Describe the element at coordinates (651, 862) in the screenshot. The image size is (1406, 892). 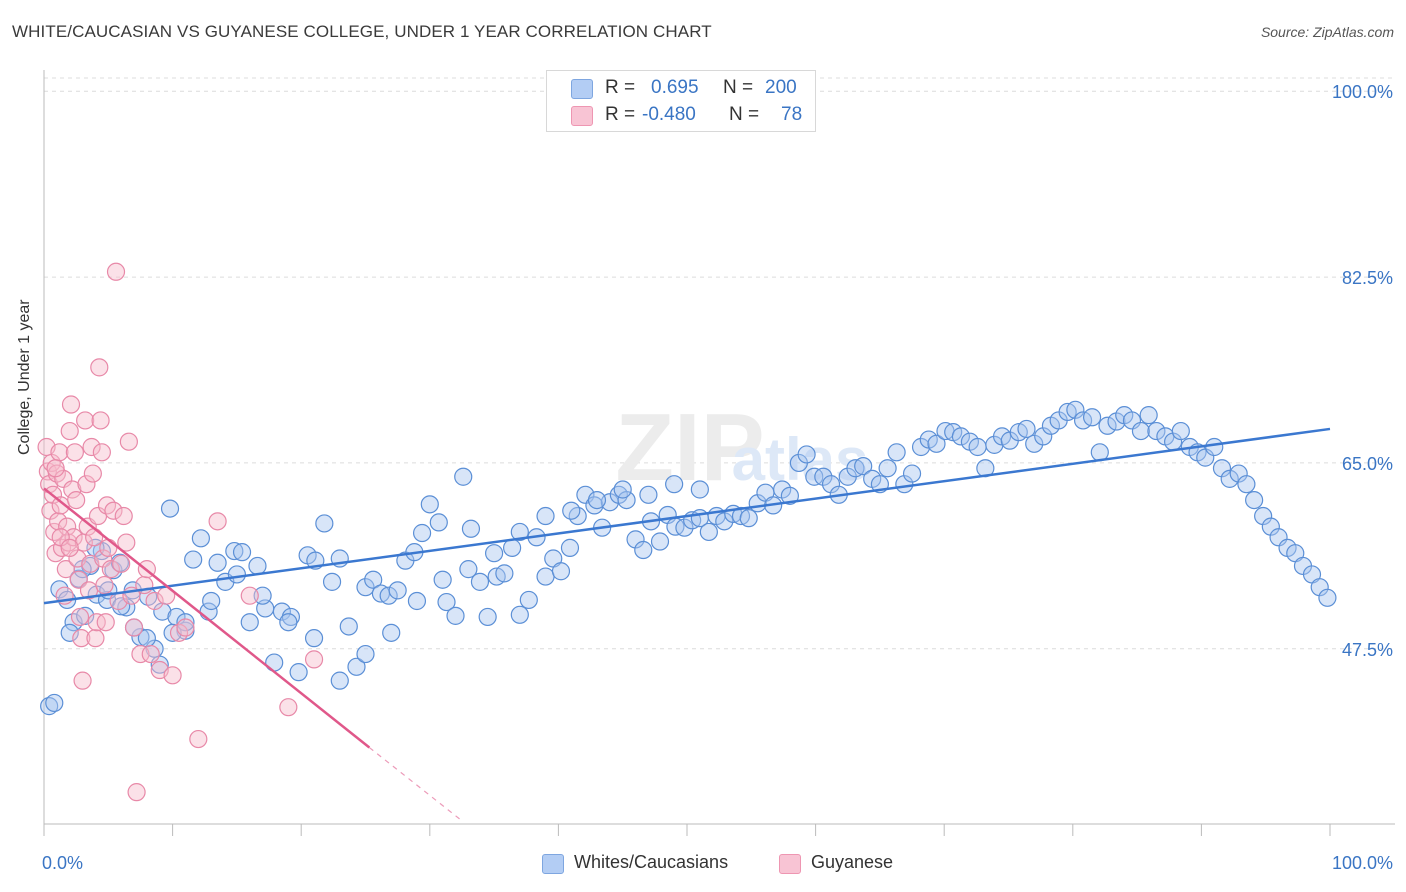
I see `legend-label-whites: Whites/Caucasians` at that location.